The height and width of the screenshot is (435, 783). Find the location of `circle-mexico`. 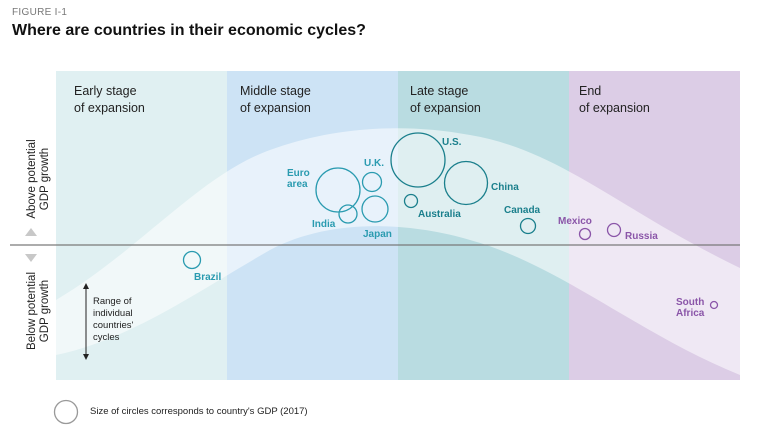

circle-mexico is located at coordinates (585, 234).